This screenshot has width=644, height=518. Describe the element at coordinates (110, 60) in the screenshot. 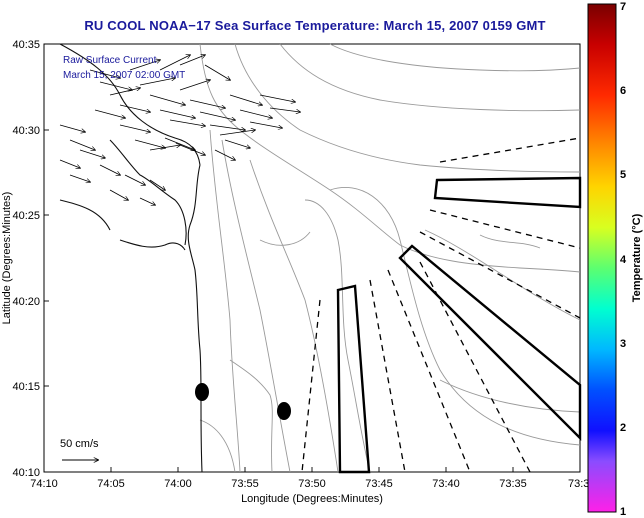

I see `legend-current-label: Raw Surface Current` at that location.